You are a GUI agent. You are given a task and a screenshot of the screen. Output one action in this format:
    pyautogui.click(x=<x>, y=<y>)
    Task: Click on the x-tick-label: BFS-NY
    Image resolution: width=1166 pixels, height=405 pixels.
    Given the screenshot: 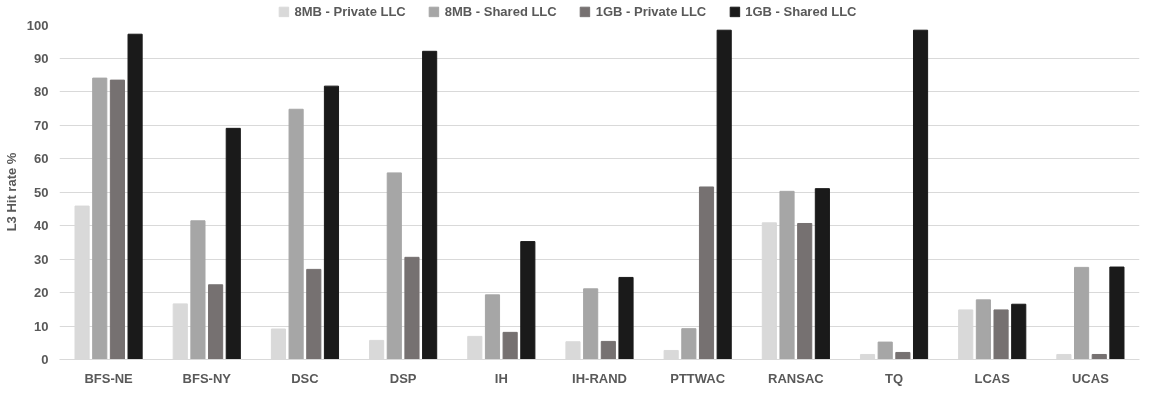 What is the action you would take?
    pyautogui.click(x=207, y=378)
    